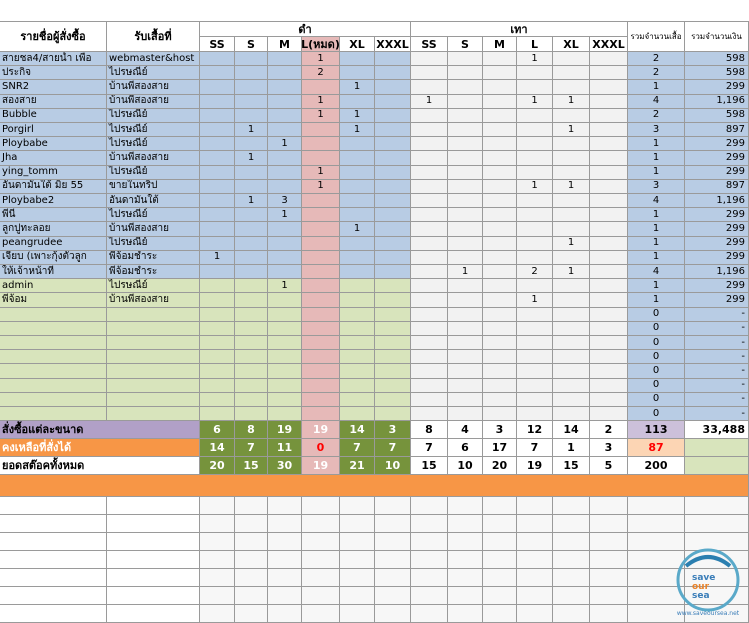  Describe the element at coordinates (217, 44) in the screenshot. I see `size-header: SS` at that location.